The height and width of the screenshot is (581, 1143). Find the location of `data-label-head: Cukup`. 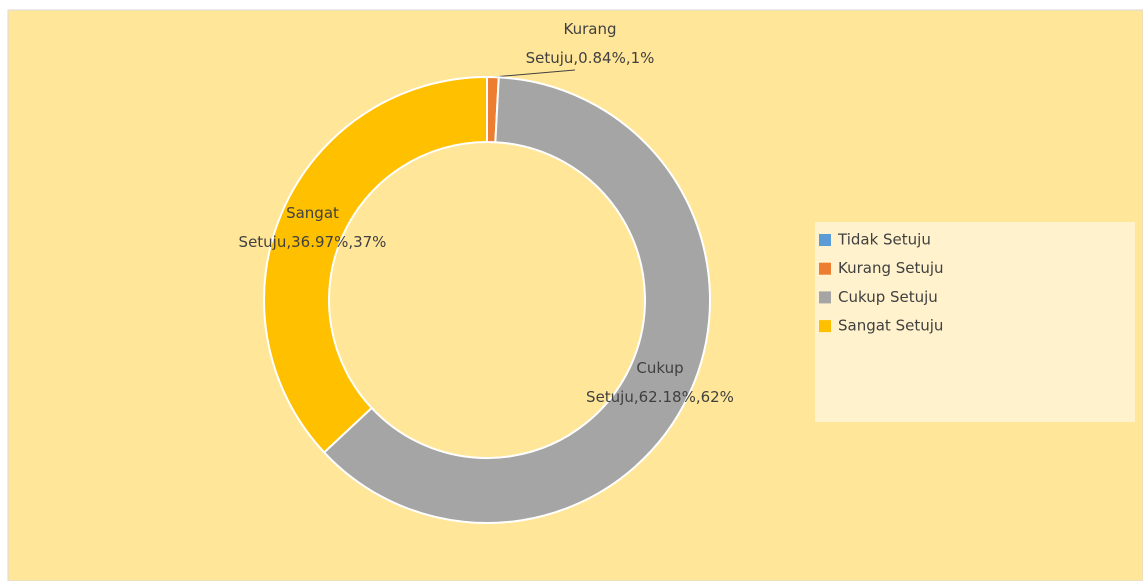

data-label-head: Cukup is located at coordinates (660, 368).